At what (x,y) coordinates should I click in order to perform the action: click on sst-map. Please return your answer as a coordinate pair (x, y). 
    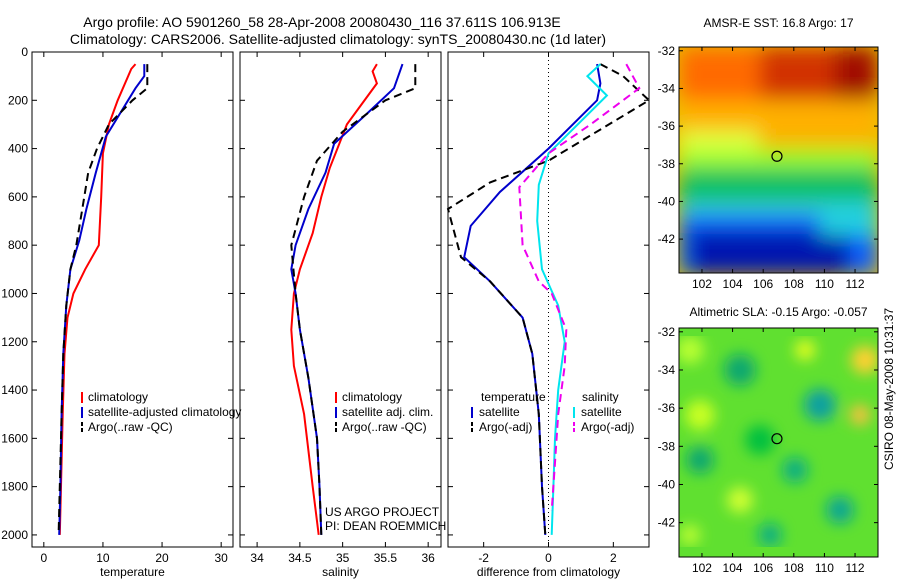
    Looking at the image, I should click on (778, 160).